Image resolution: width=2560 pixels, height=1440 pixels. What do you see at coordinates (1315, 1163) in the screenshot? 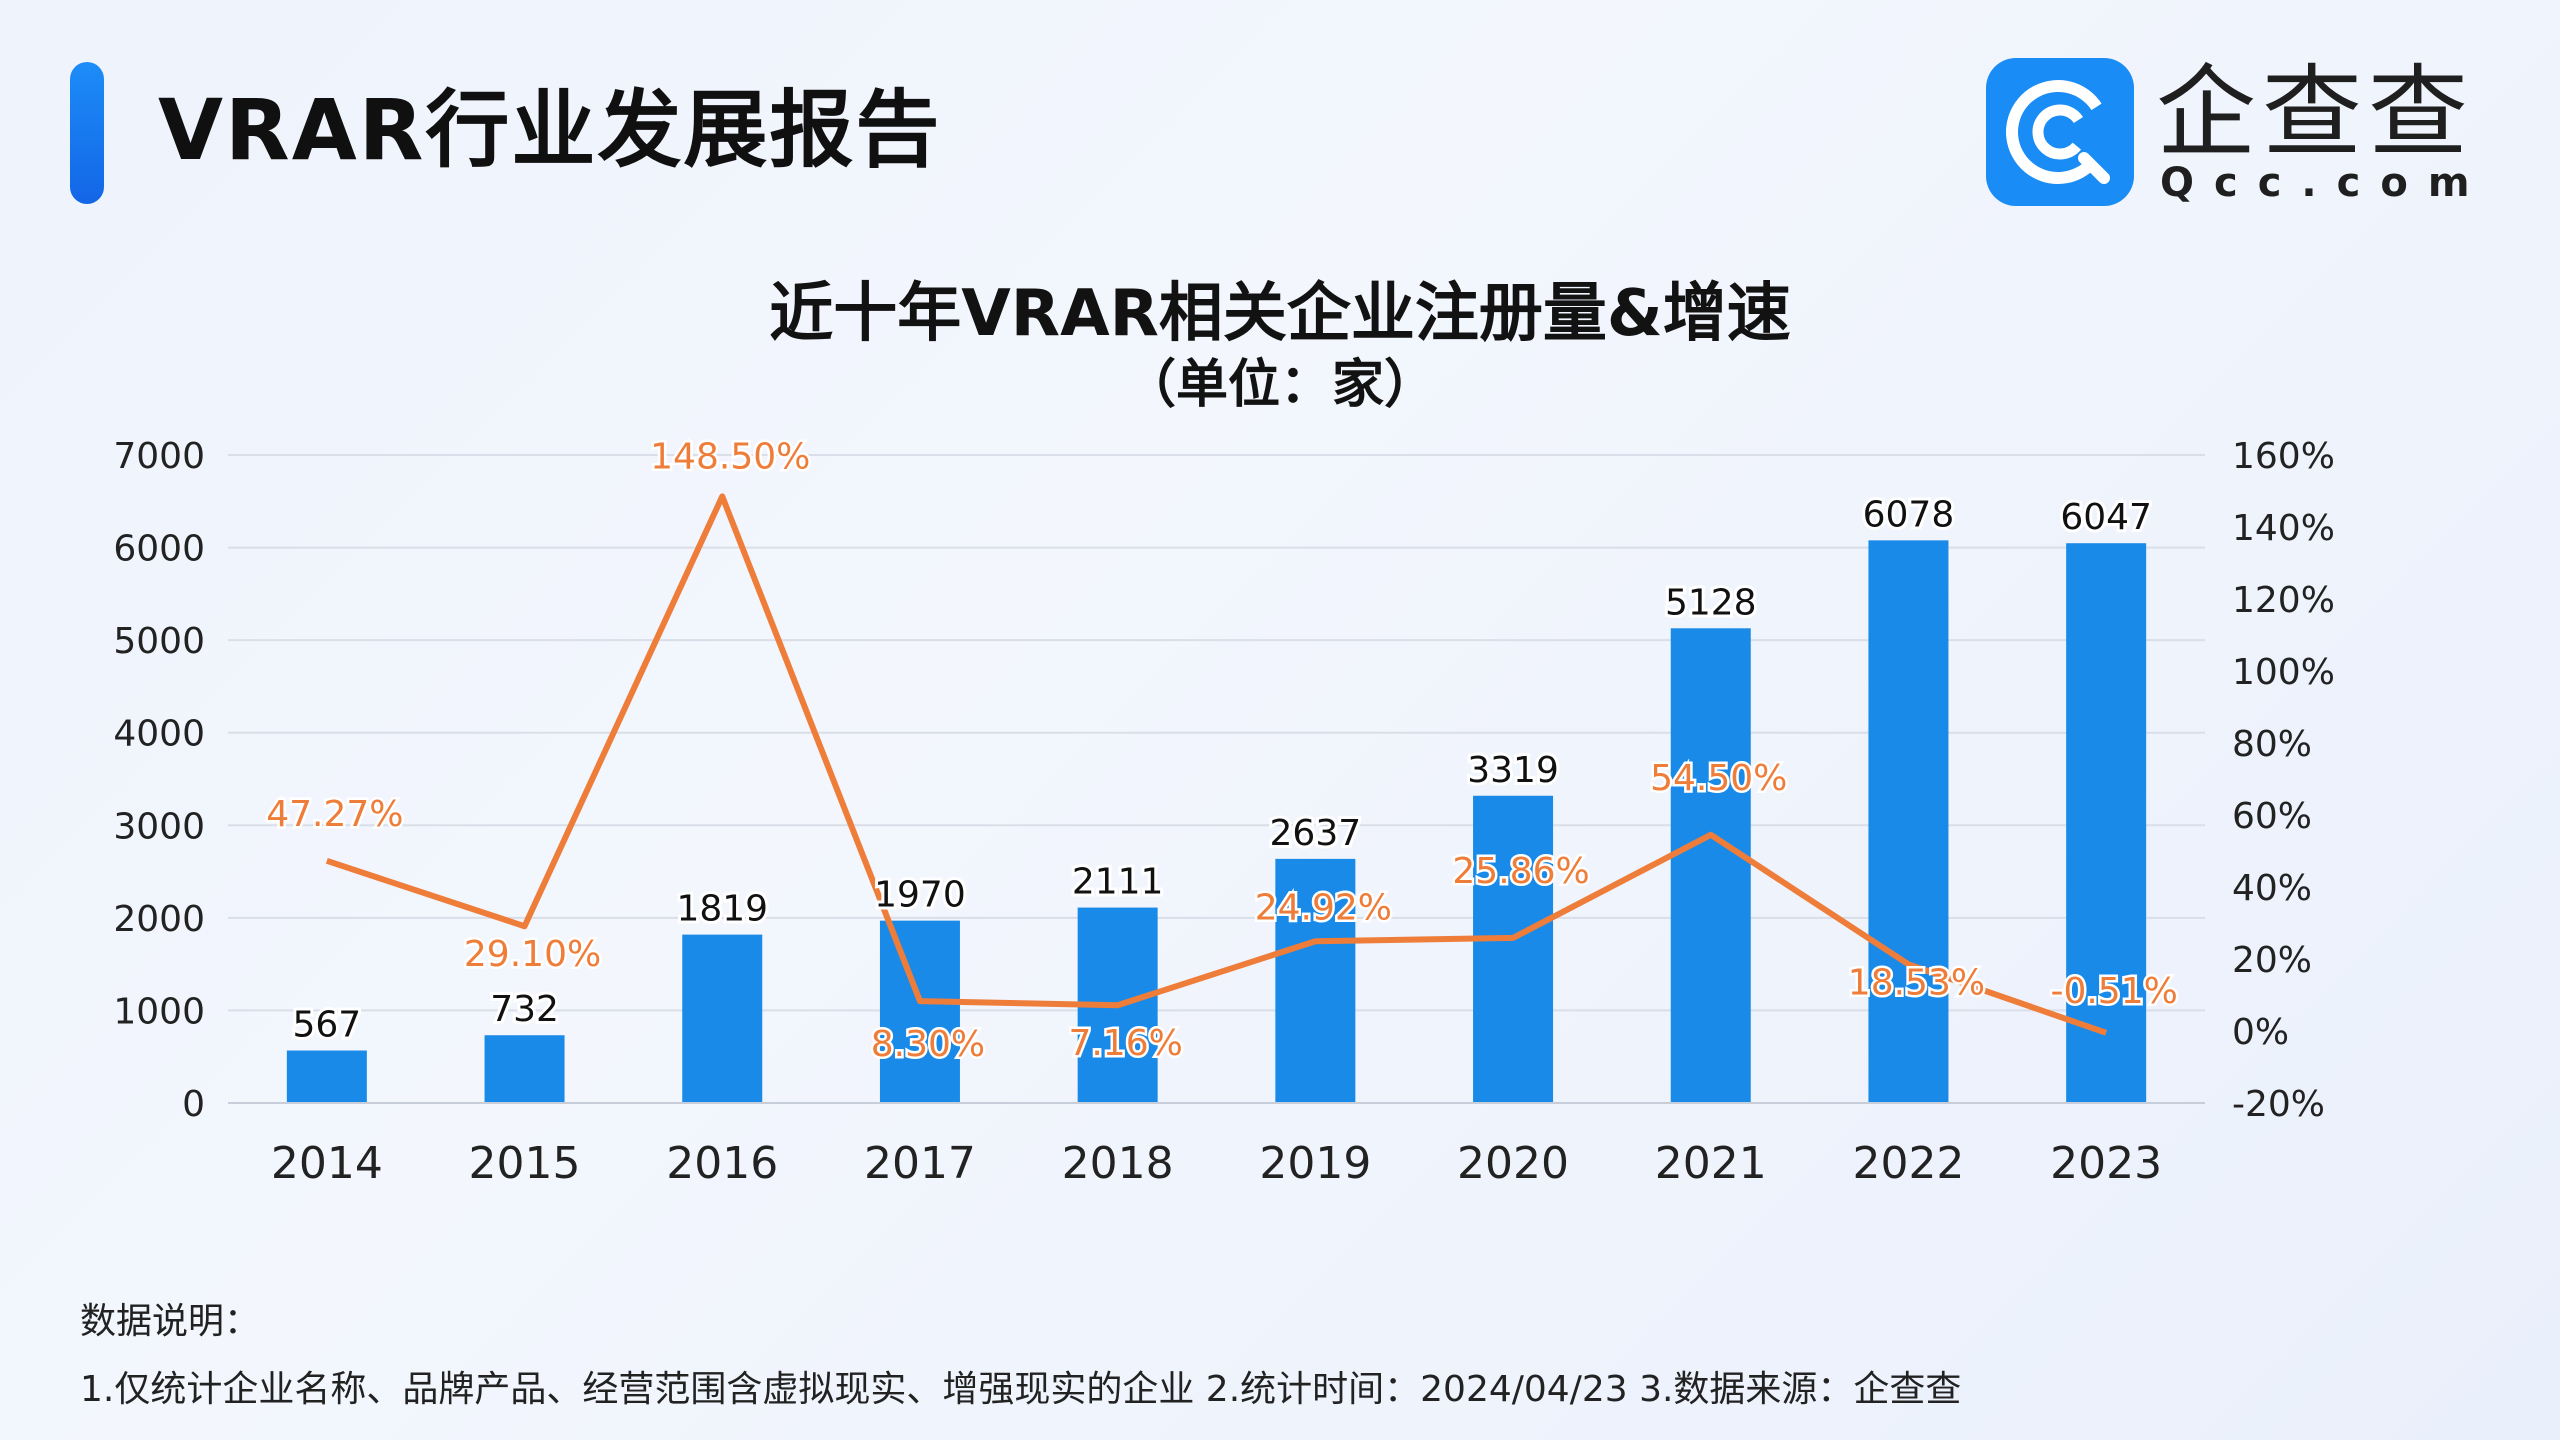
I see `x-tick-label: 2019` at bounding box center [1315, 1163].